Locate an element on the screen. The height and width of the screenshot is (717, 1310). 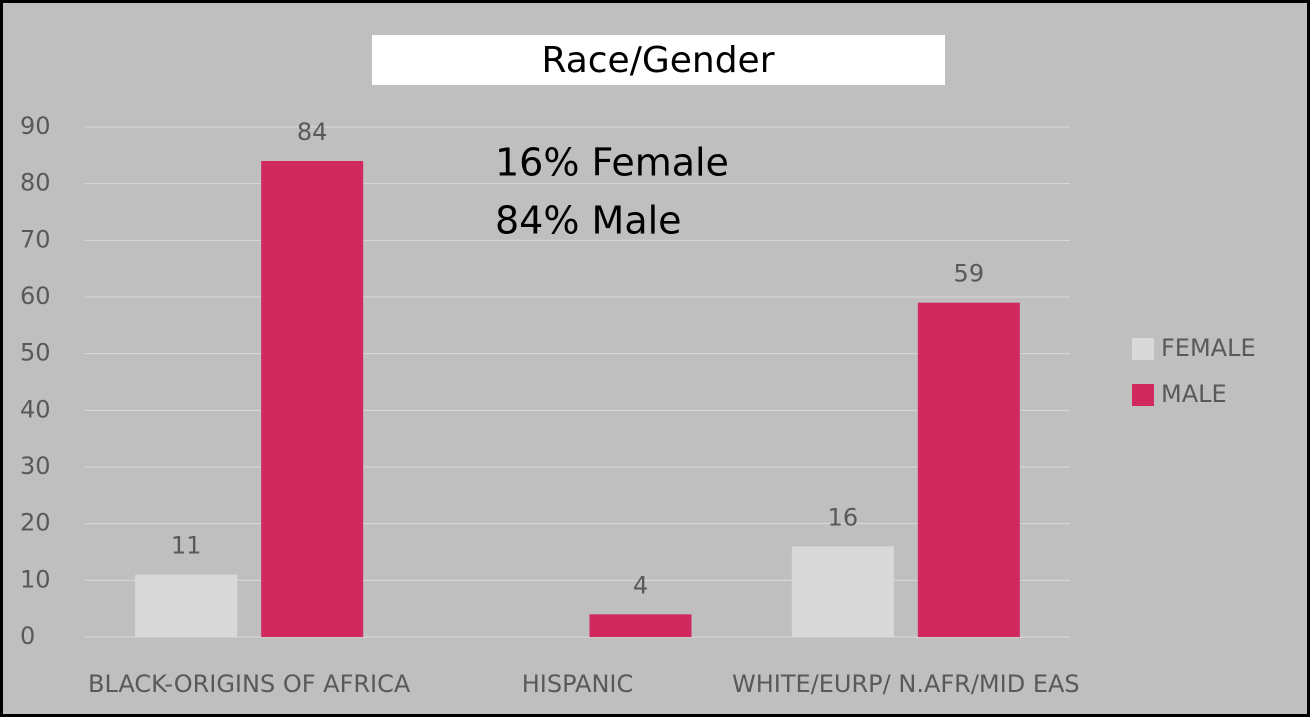
annotation: 84% Male is located at coordinates (588, 221).